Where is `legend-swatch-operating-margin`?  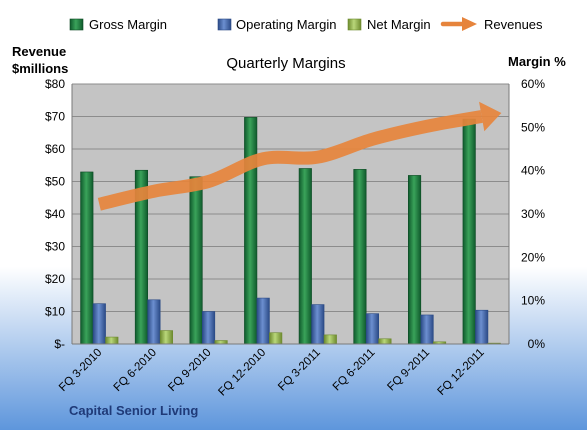 legend-swatch-operating-margin is located at coordinates (224, 24).